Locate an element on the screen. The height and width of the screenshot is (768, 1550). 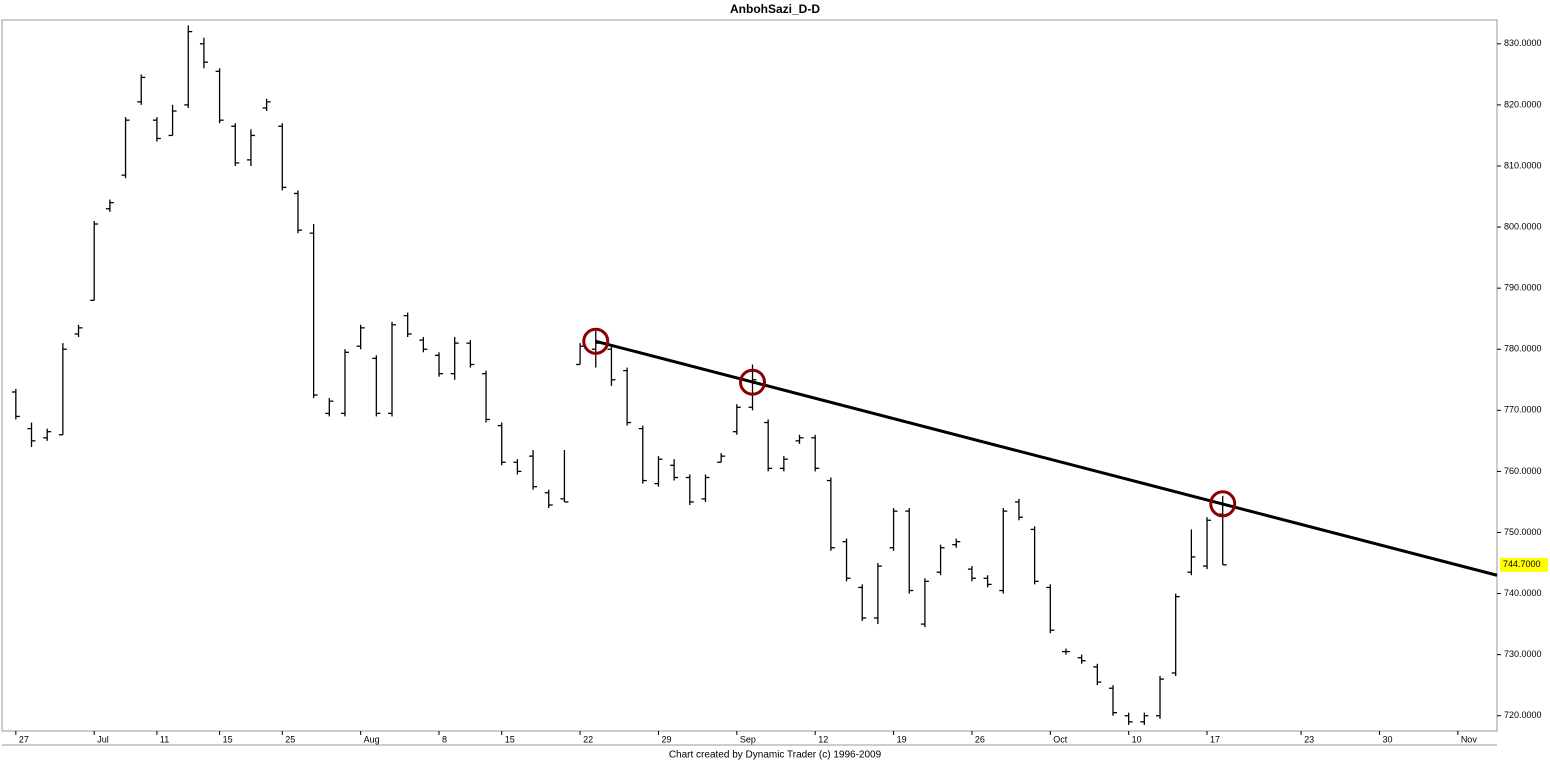
x-tick-label: 22 is located at coordinates (588, 739).